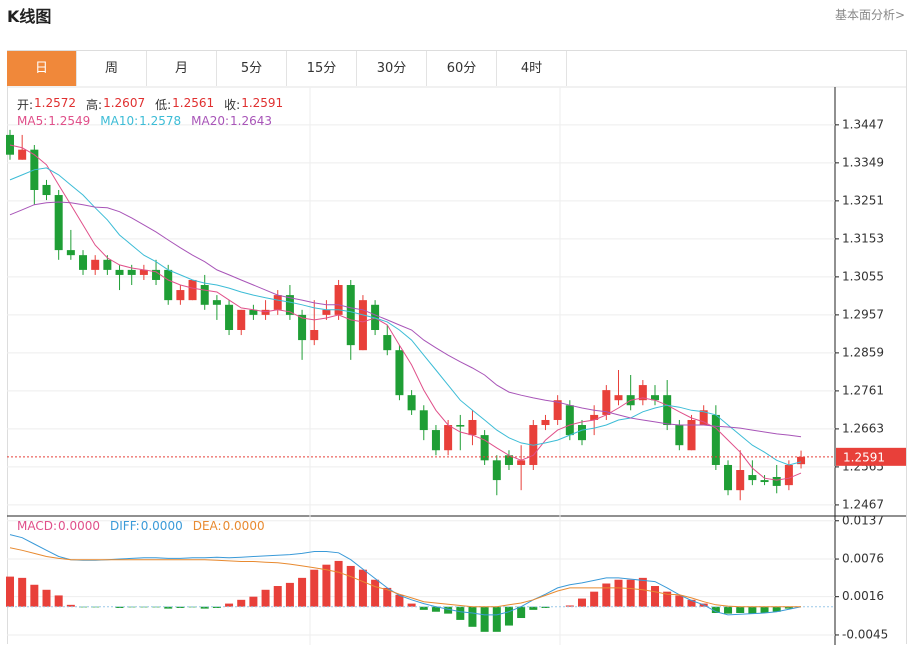 The width and height of the screenshot is (913, 645). What do you see at coordinates (251, 121) in the screenshot?
I see `legend-value: 1.2643` at bounding box center [251, 121].